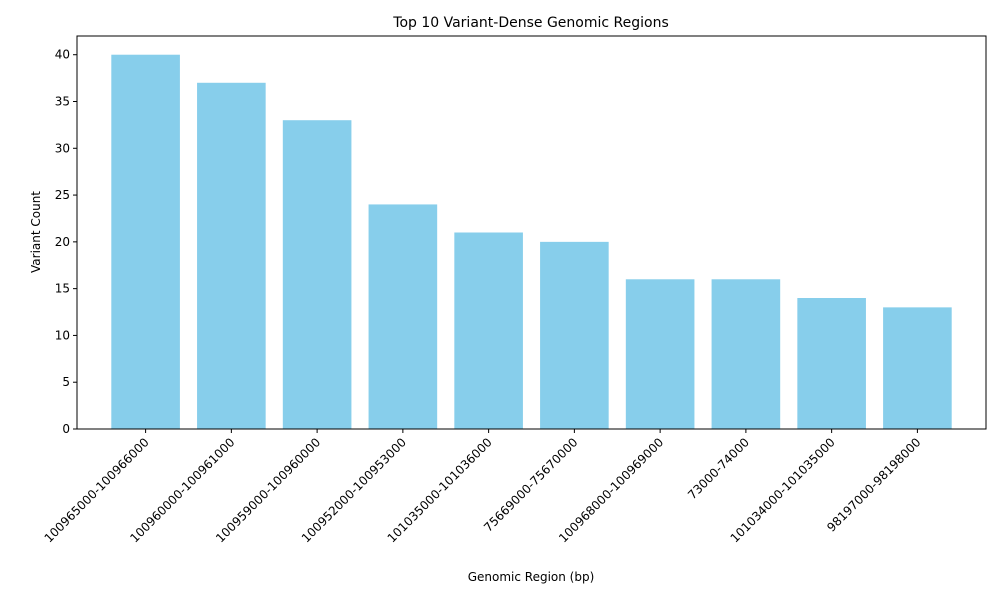 The height and width of the screenshot is (600, 1000). Describe the element at coordinates (62, 289) in the screenshot. I see `y-tick-label-4: 15` at that location.